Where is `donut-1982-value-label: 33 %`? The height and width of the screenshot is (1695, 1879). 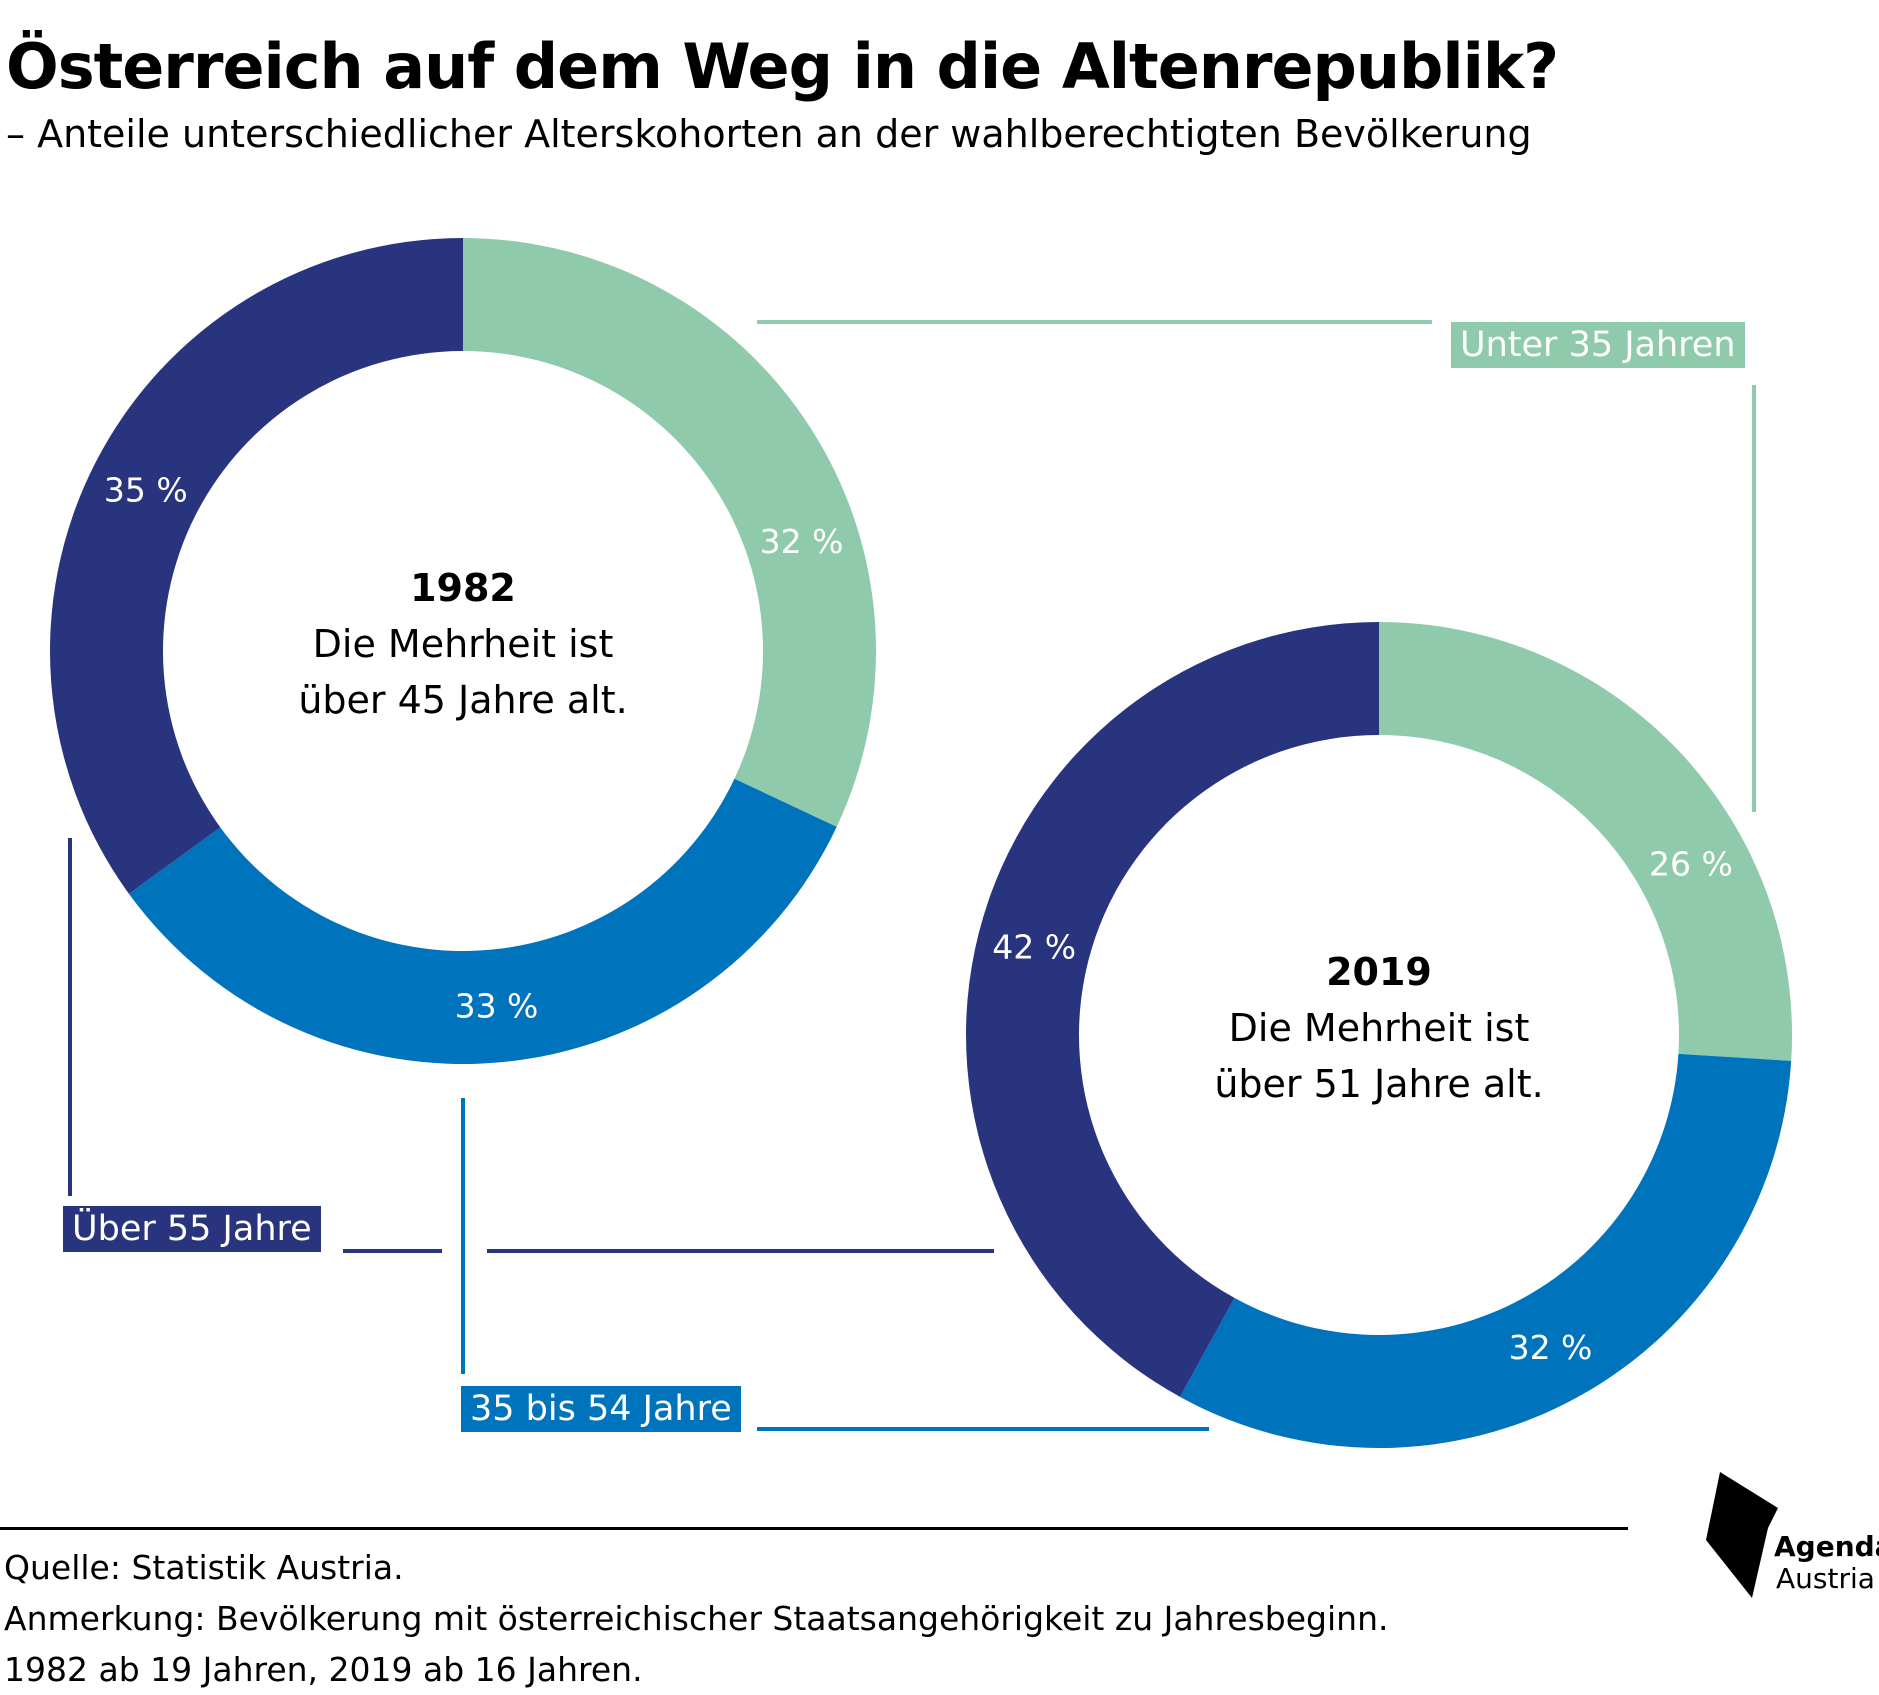 donut-1982-value-label: 33 % is located at coordinates (497, 1005).